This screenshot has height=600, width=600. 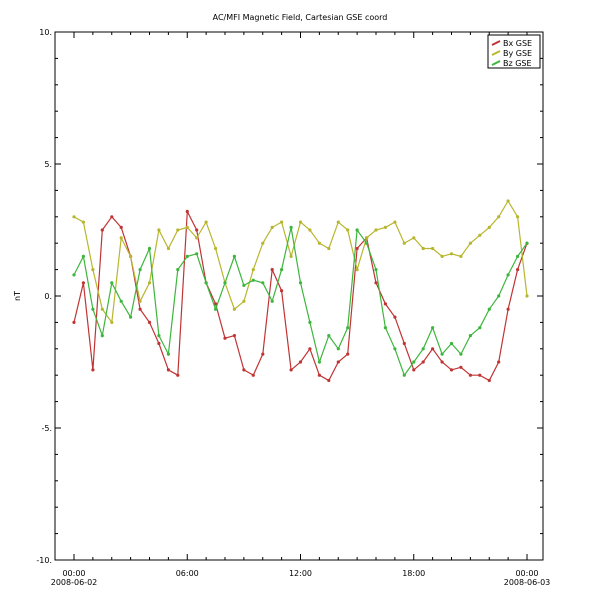 What do you see at coordinates (48, 164) in the screenshot?
I see `y-tick-label: 5.` at bounding box center [48, 164].